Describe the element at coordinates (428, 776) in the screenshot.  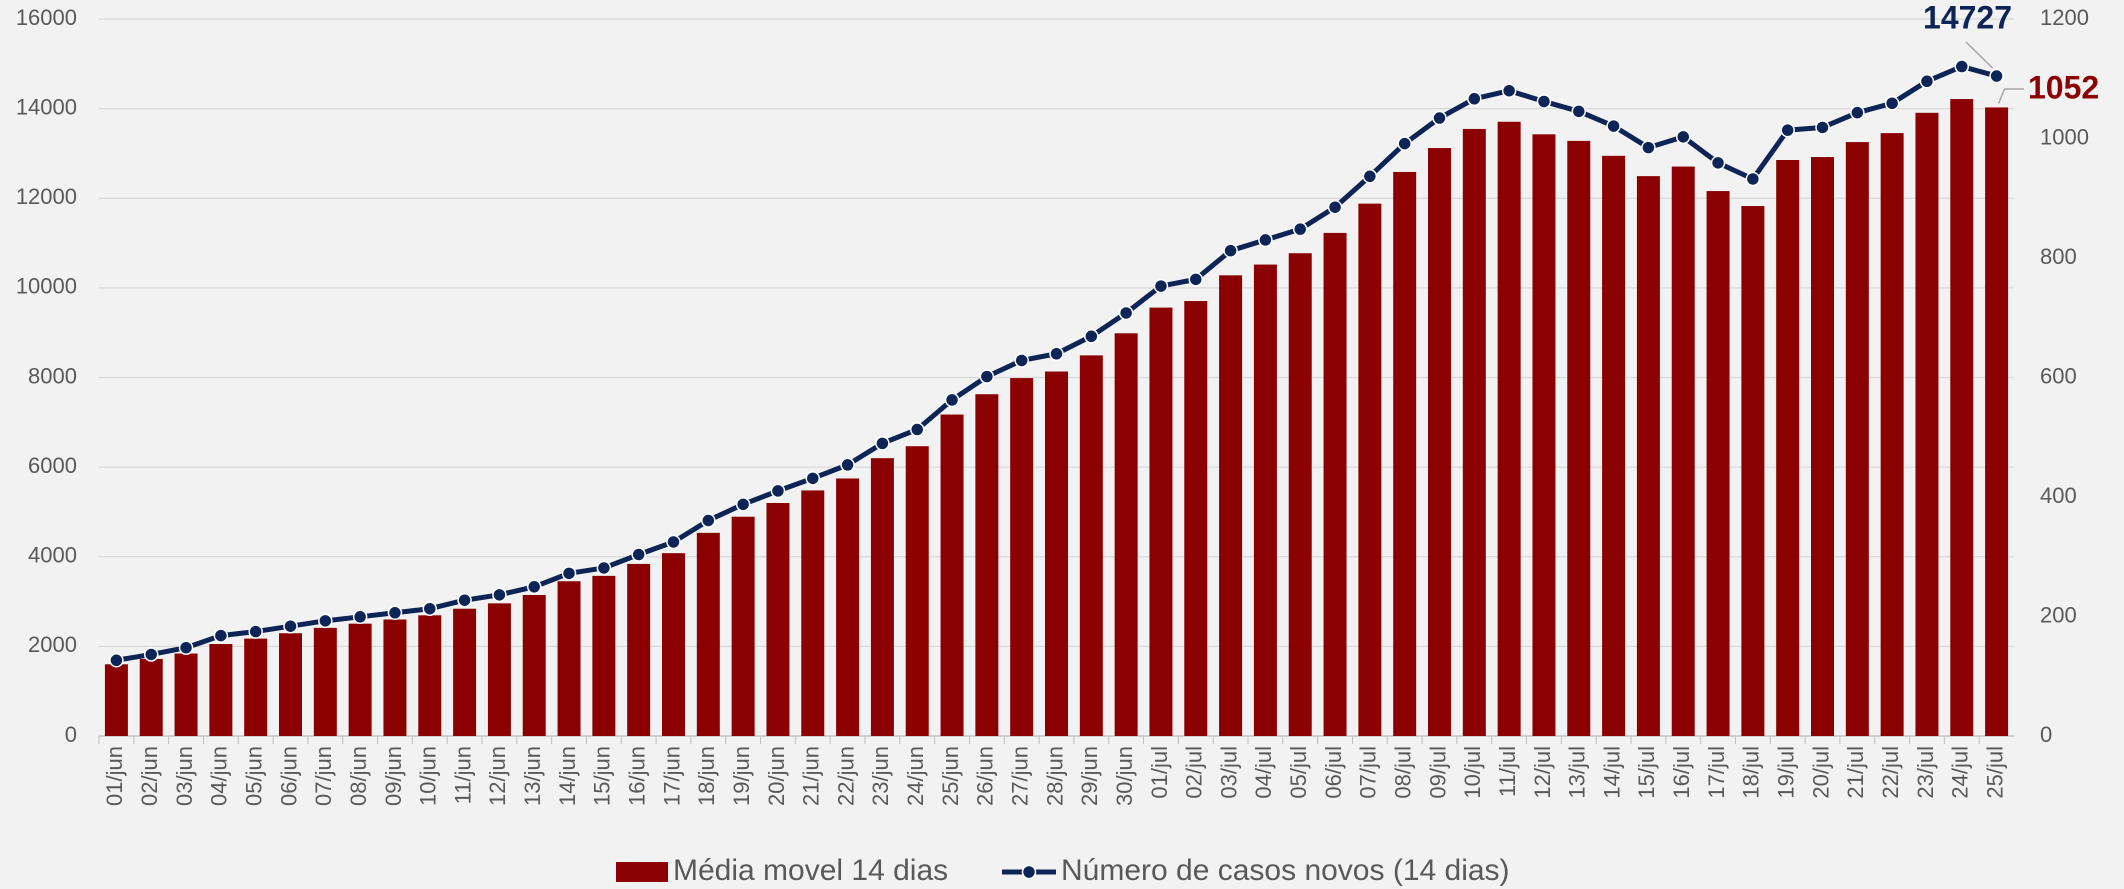
I see `x-tick-label: 10/jun` at that location.